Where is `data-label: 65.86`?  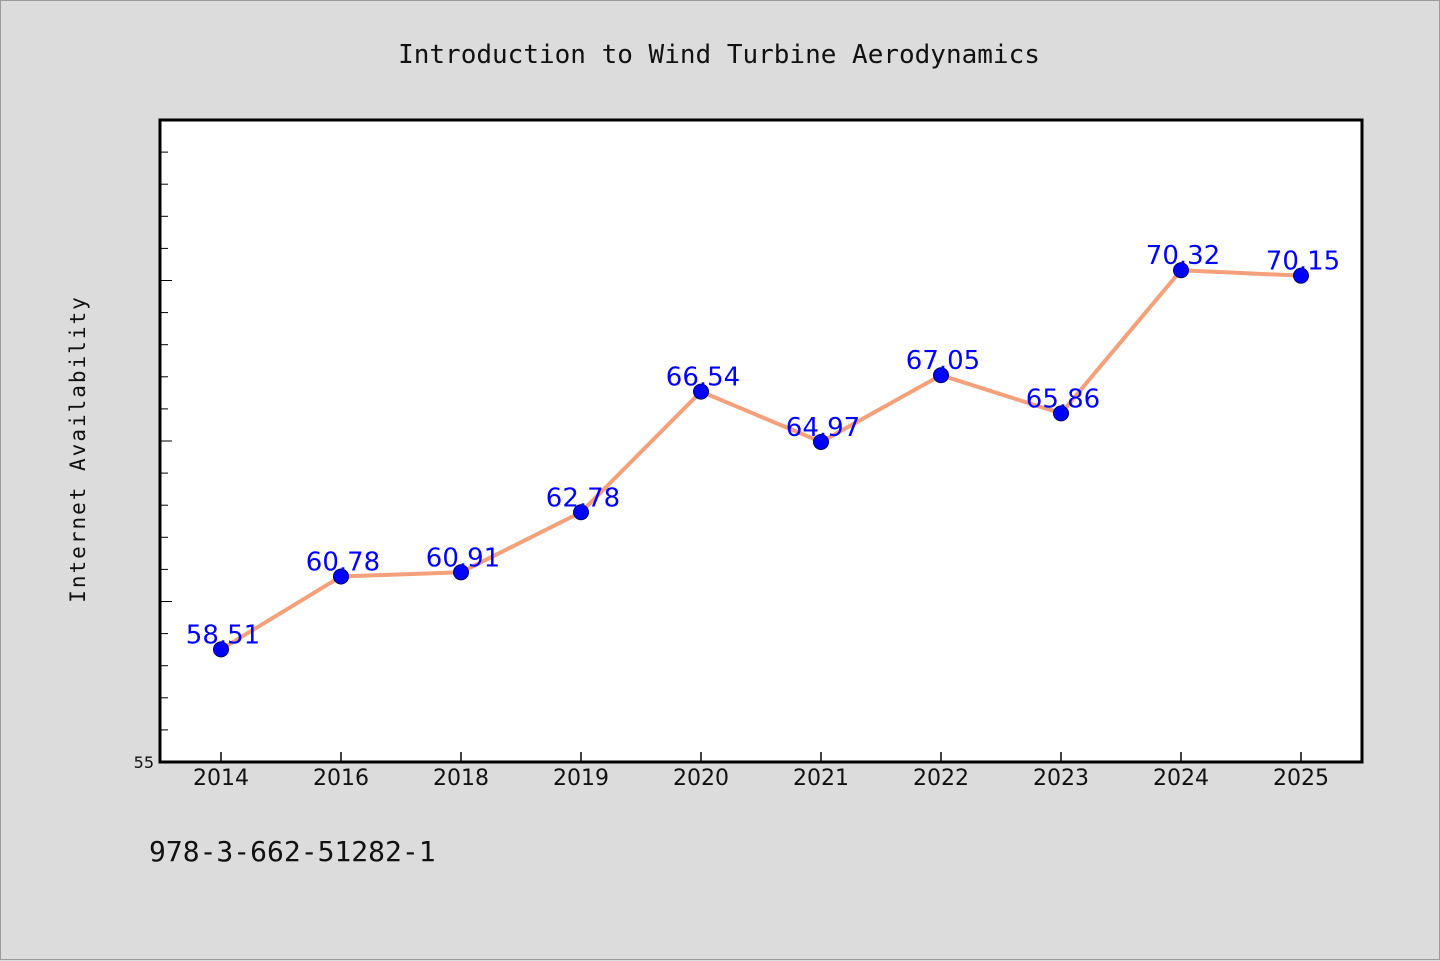
data-label: 65.86 is located at coordinates (1063, 399).